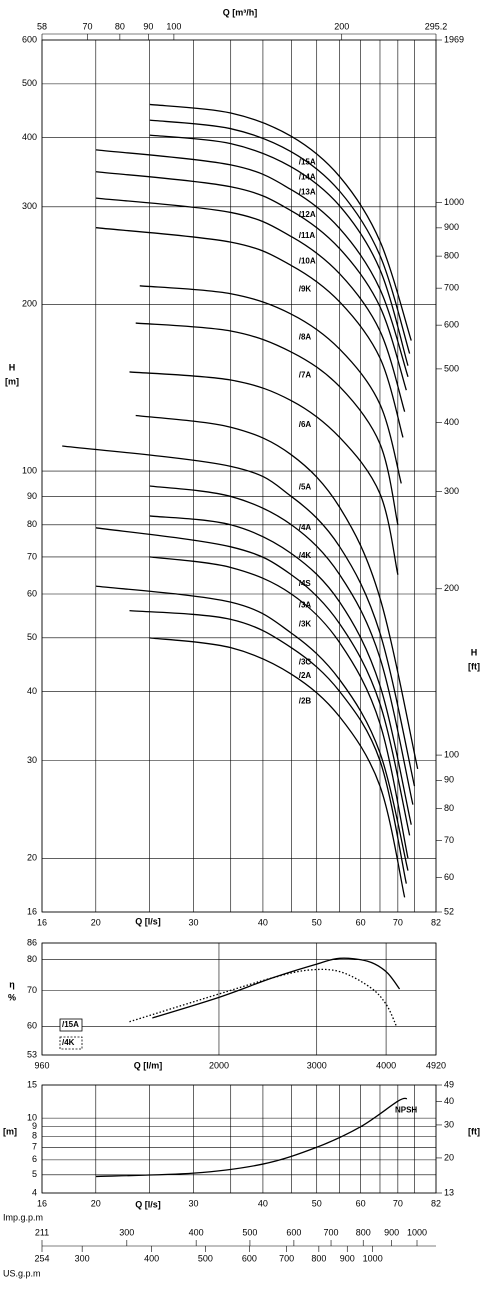 The height and width of the screenshot is (1290, 491). I want to click on x2-tick-label: 200, so click(341, 26).